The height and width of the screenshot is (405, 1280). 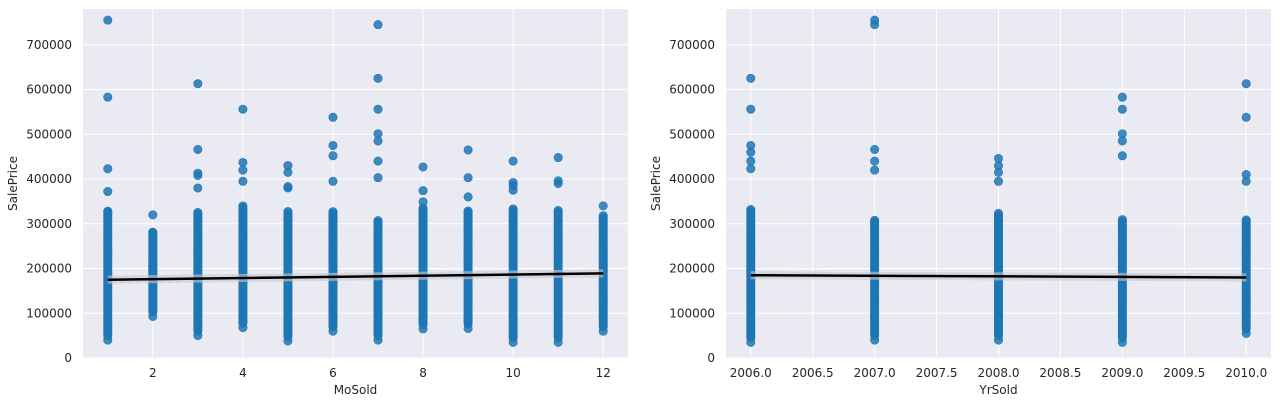 What do you see at coordinates (49, 179) in the screenshot?
I see `y-tick-label: 400000` at bounding box center [49, 179].